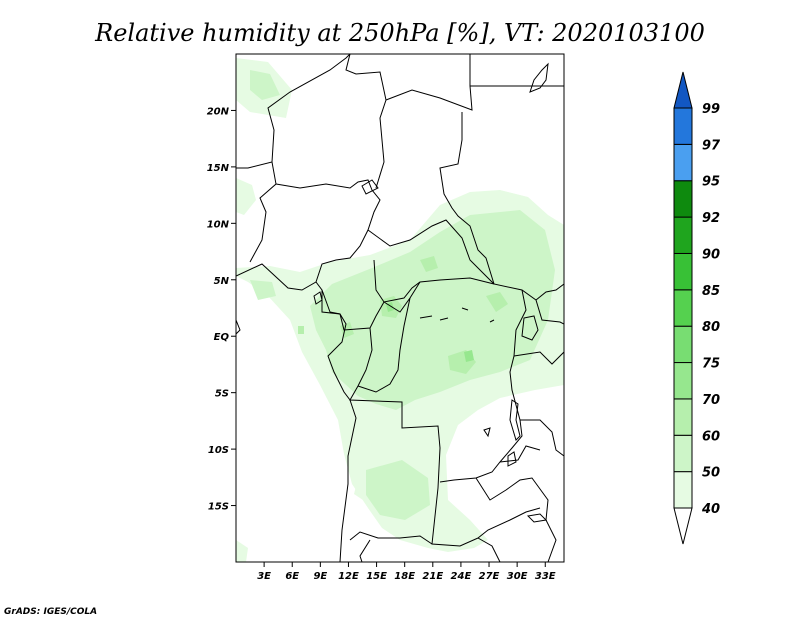 The image size is (800, 618). I want to click on lon-tick-label: 30E, so click(517, 576).